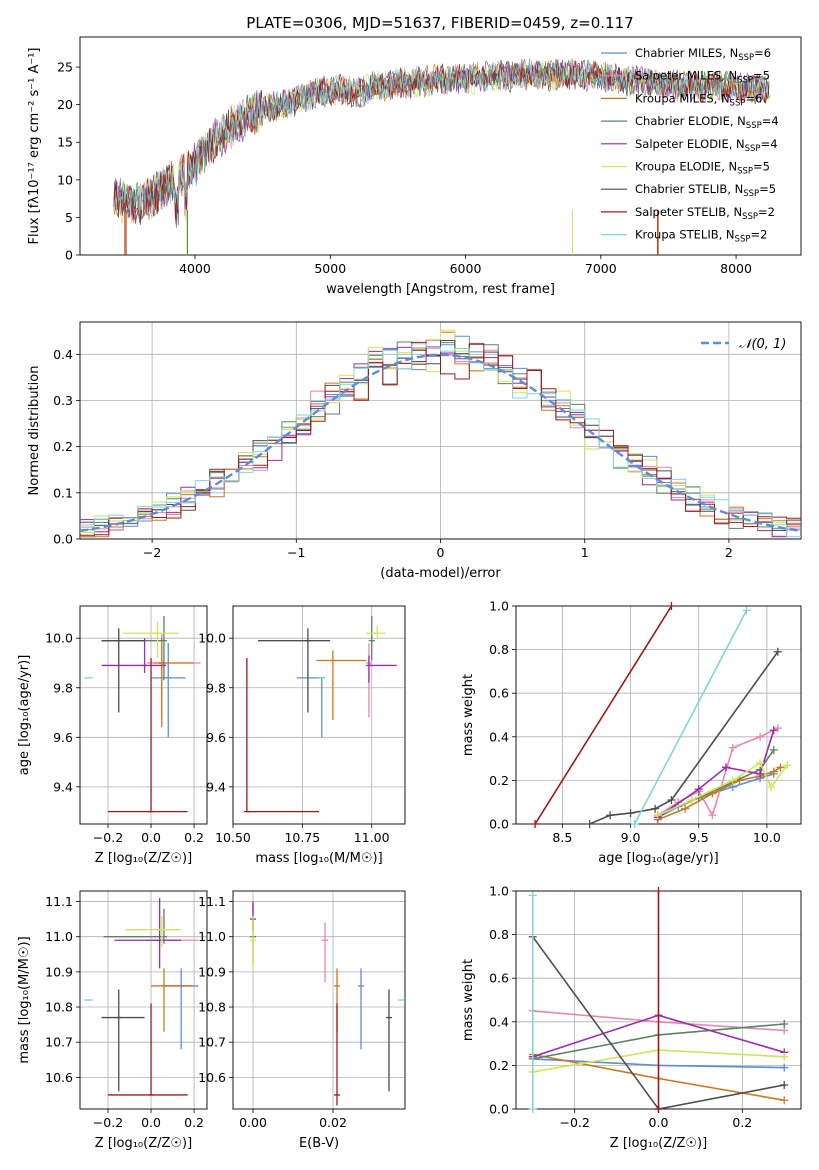  What do you see at coordinates (729, 552) in the screenshot?
I see `x-tick-label: 2` at bounding box center [729, 552].